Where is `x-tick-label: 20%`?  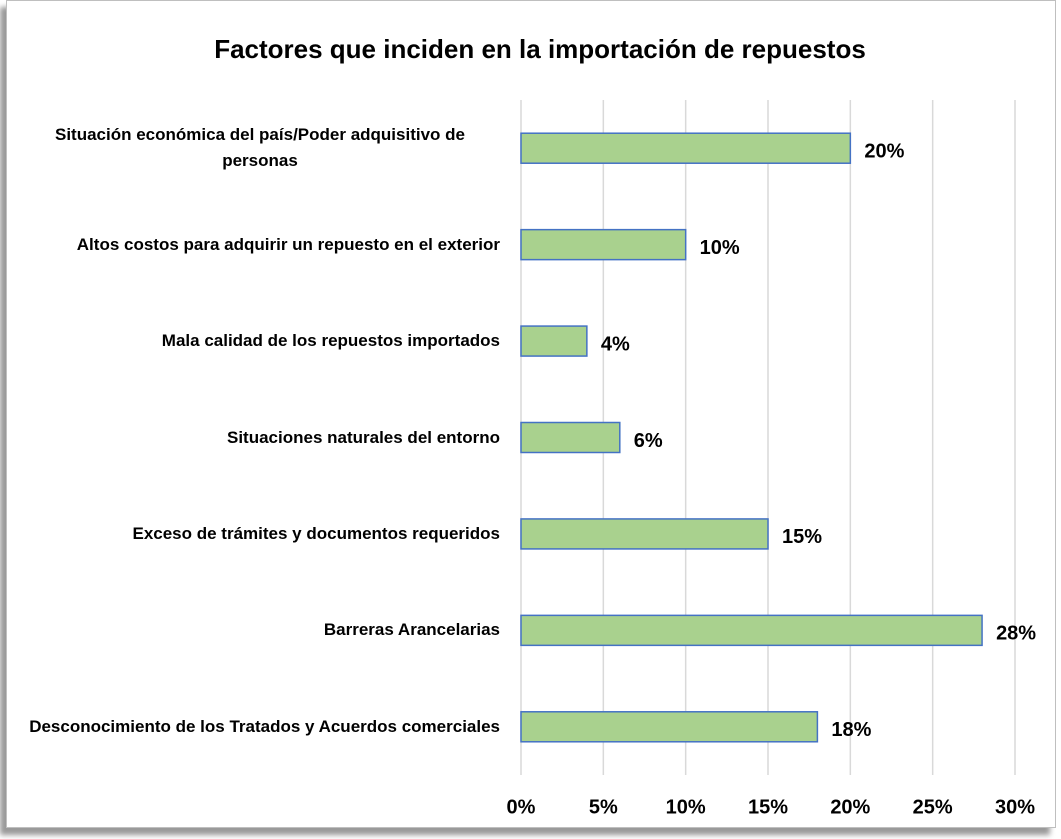 x-tick-label: 20% is located at coordinates (850, 807).